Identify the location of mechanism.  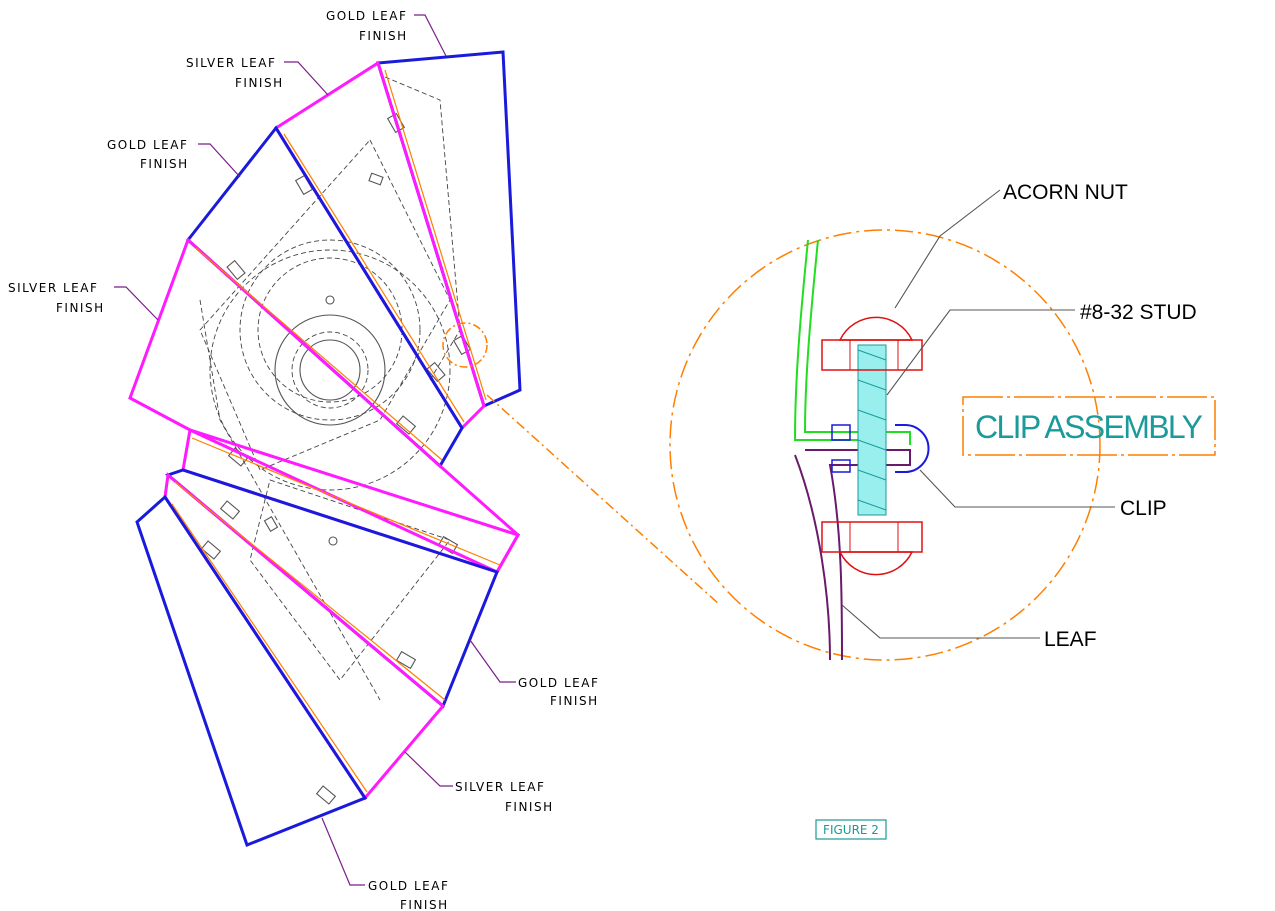
(330, 388).